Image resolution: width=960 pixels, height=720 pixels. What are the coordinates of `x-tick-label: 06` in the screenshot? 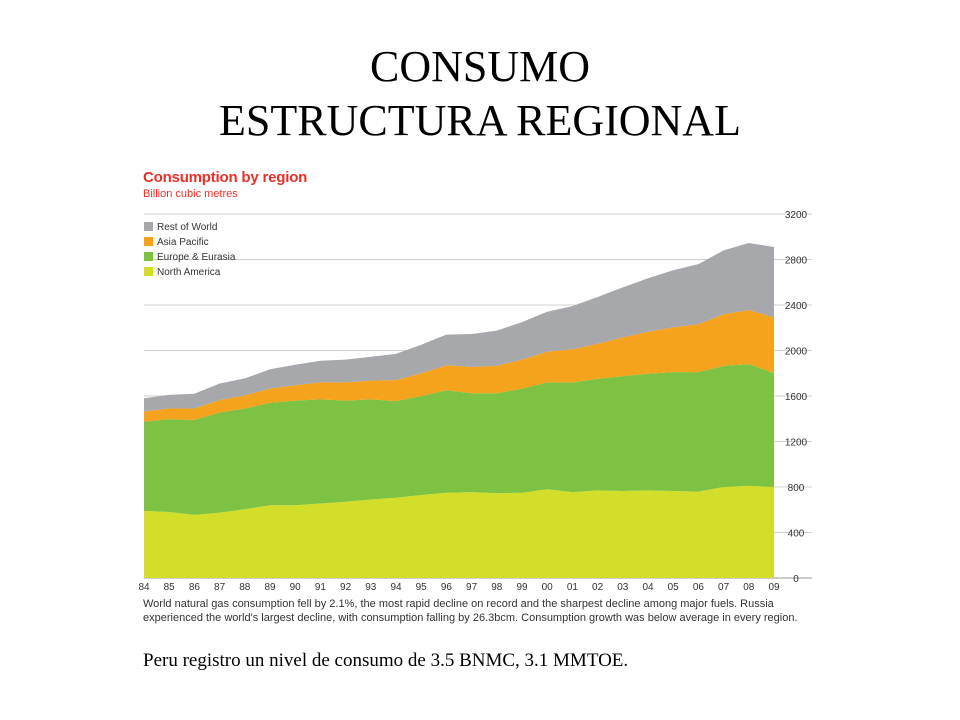 It's located at (699, 587).